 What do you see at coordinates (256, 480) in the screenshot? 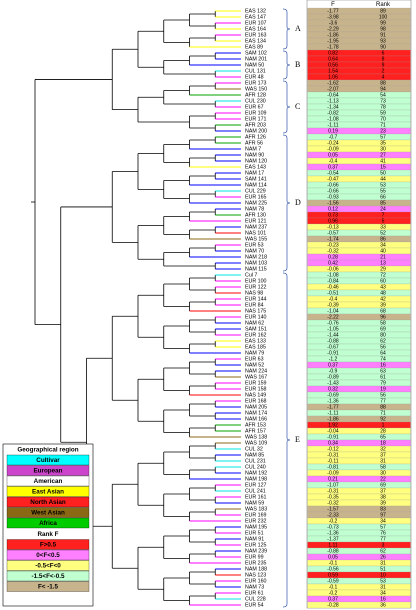
I see `leaf-label: NAM 198` at bounding box center [256, 480].